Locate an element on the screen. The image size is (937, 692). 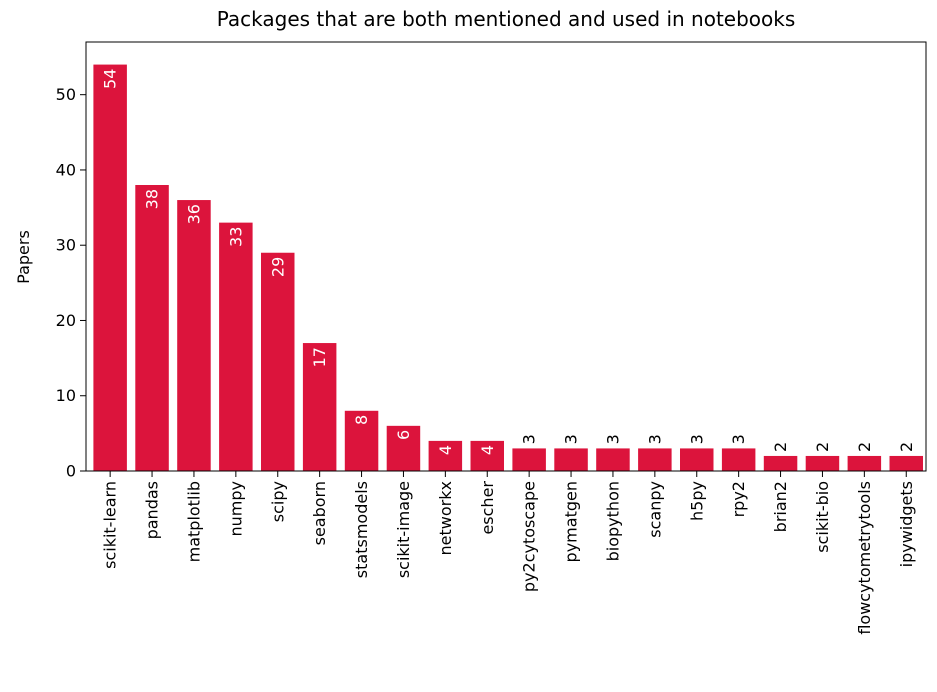
bar-numpy is located at coordinates (236, 346).